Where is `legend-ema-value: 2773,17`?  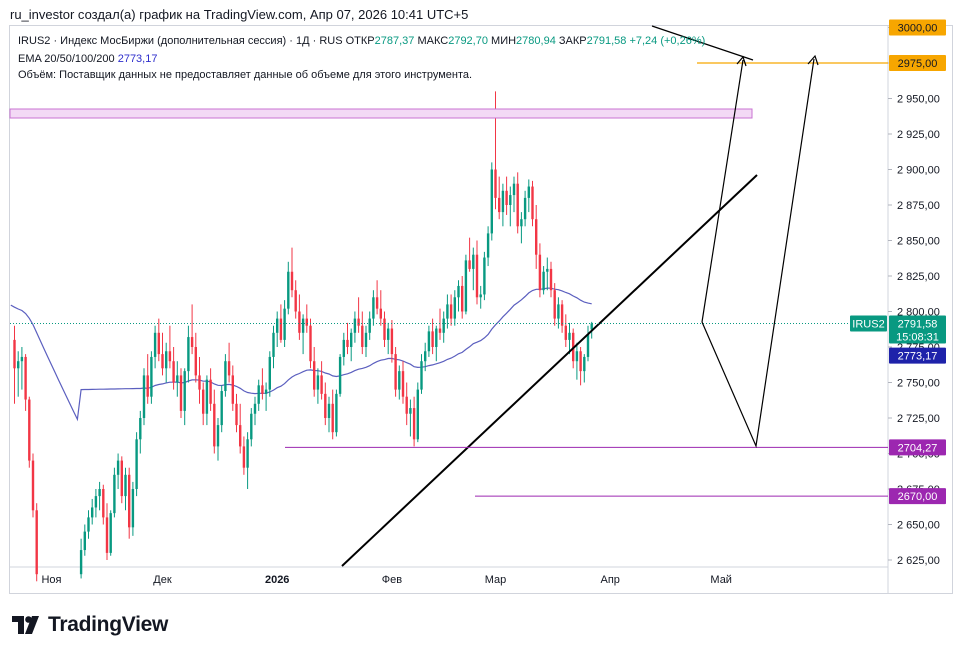
legend-ema-value: 2773,17 is located at coordinates (137, 59).